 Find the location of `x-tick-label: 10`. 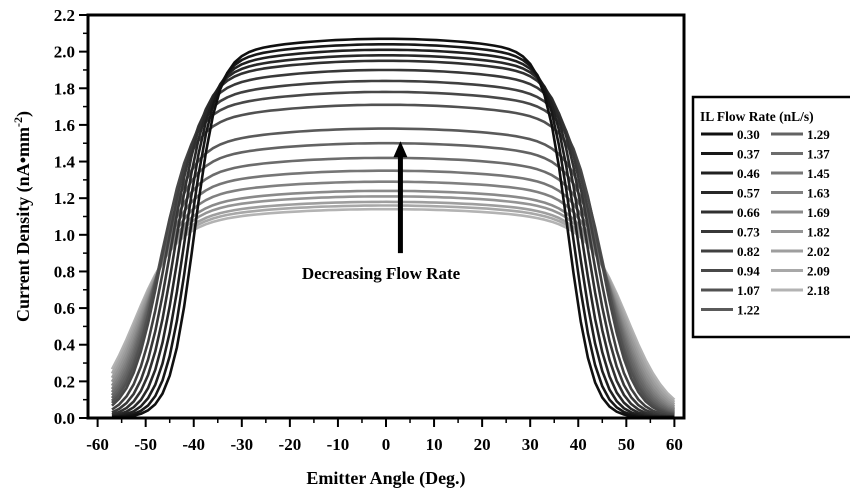

x-tick-label: 10 is located at coordinates (434, 444).